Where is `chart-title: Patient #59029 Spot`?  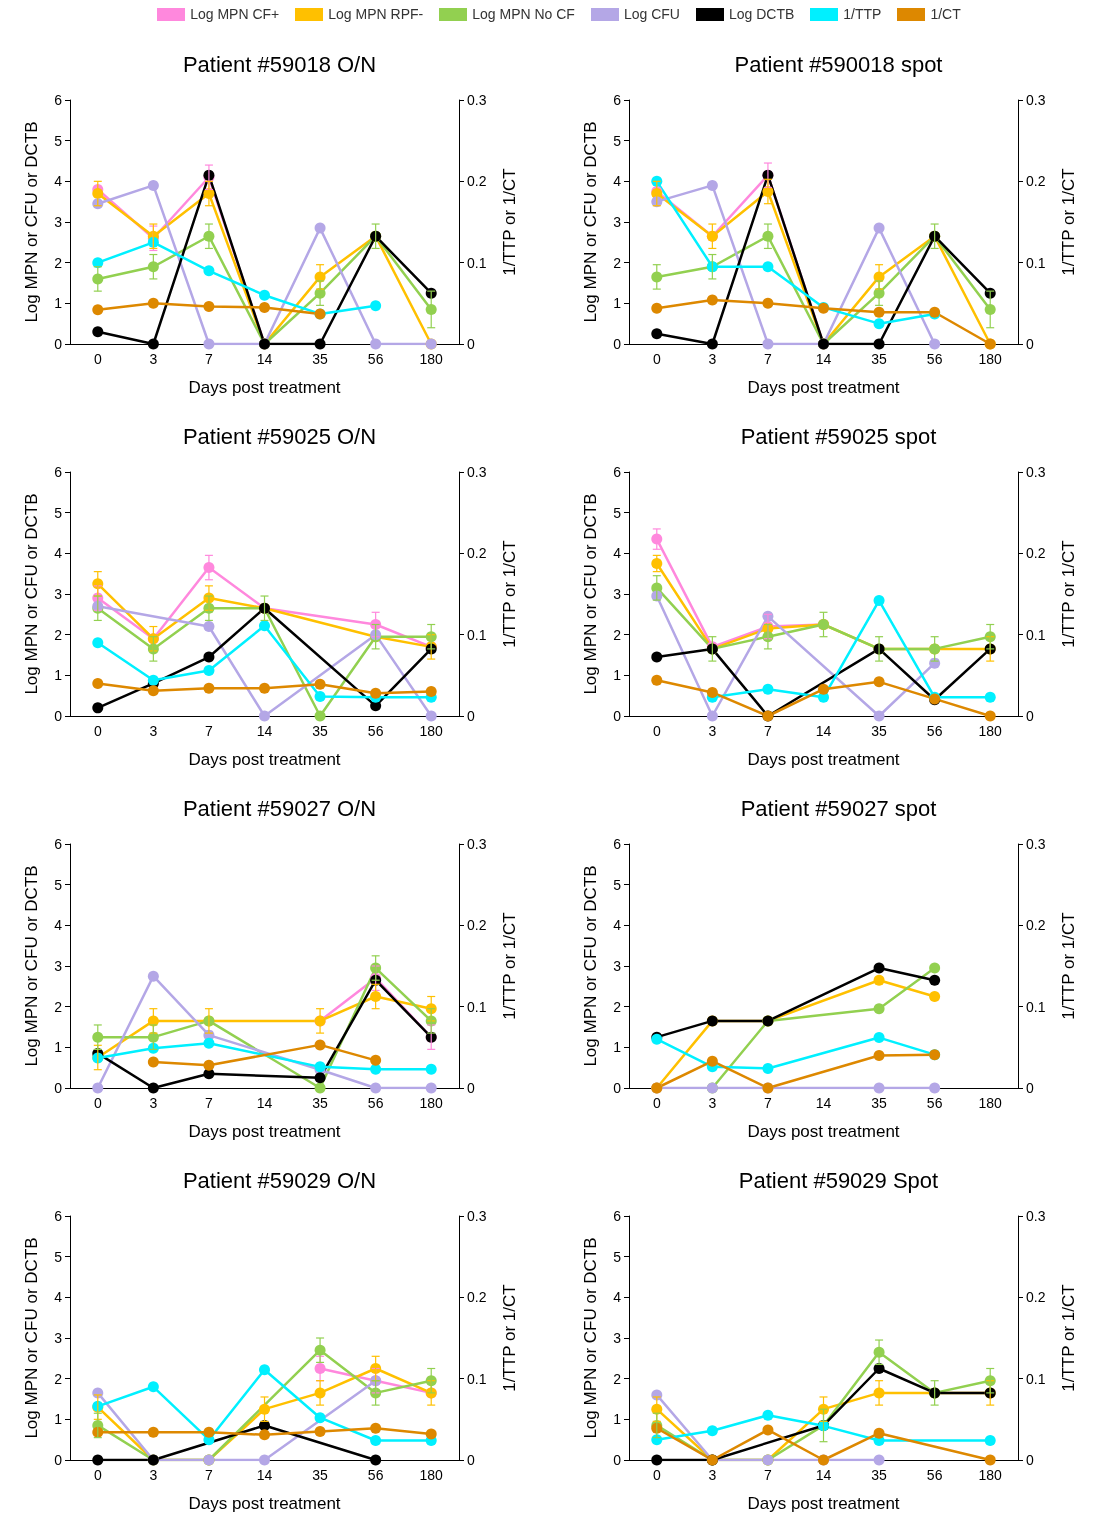 chart-title: Patient #59029 Spot is located at coordinates (838, 1180).